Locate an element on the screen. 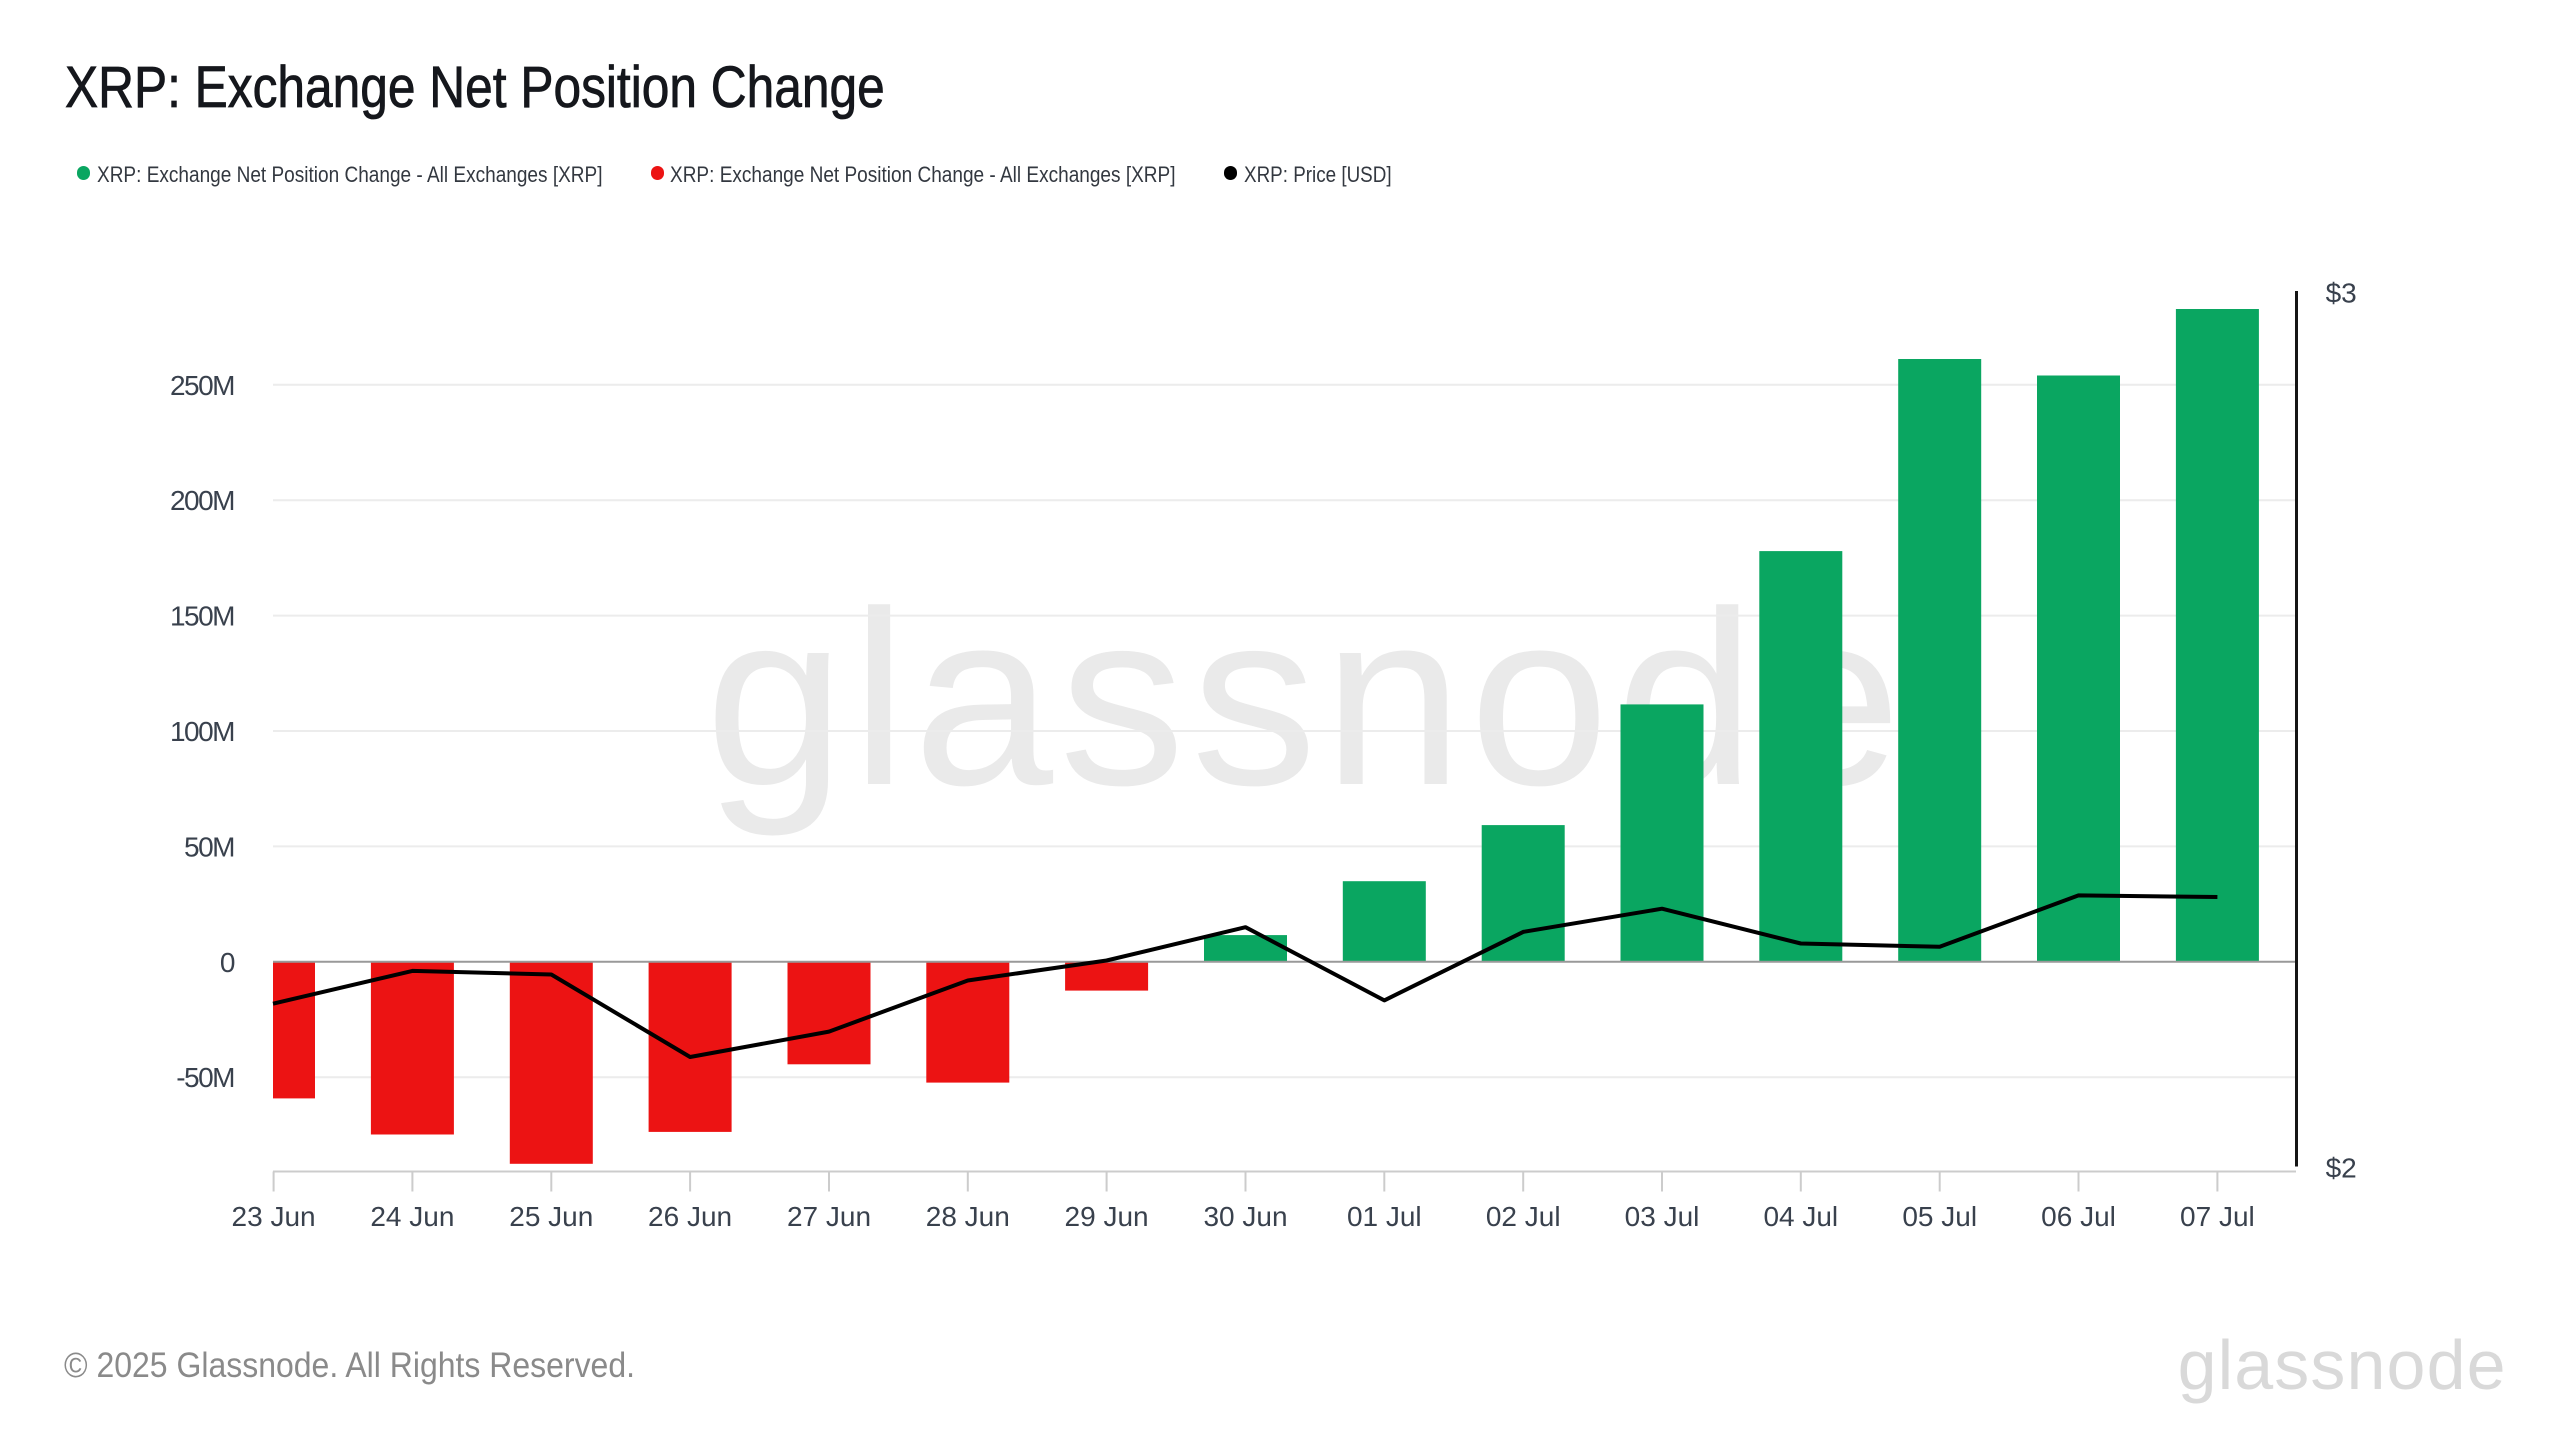 The height and width of the screenshot is (1440, 2560). svg-text: 06 Jul is located at coordinates (2078, 1216).